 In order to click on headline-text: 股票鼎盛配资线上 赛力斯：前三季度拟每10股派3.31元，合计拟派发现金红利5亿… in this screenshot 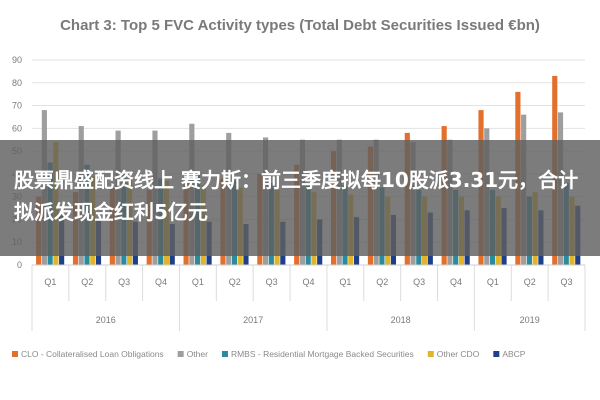, I will do `click(296, 196)`.